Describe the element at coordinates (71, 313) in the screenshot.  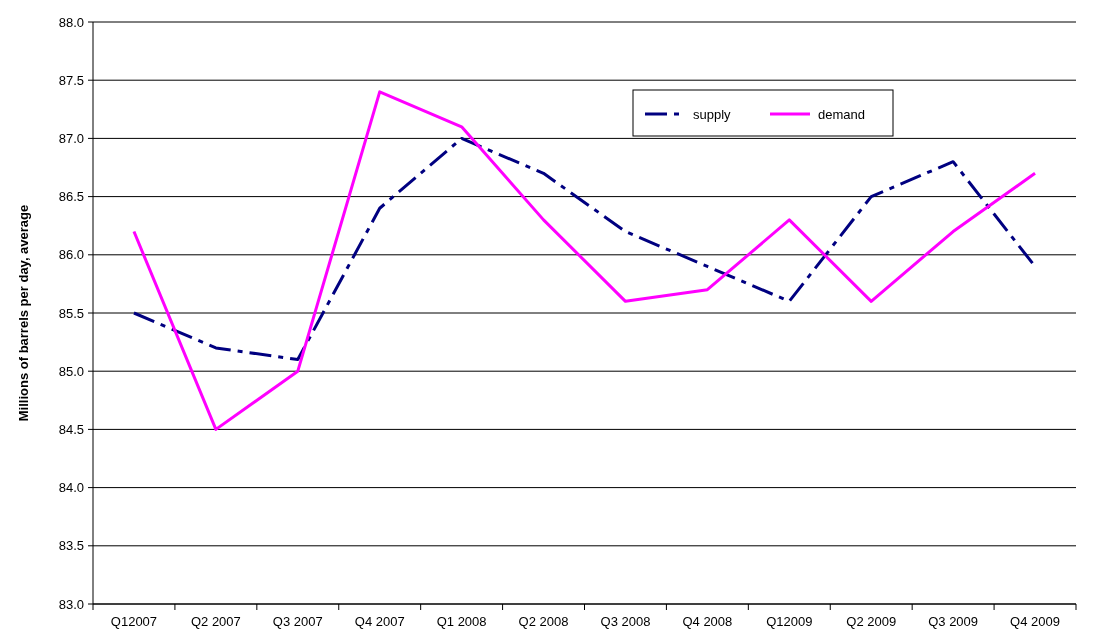
I see `y-tick-label: 85.5` at that location.